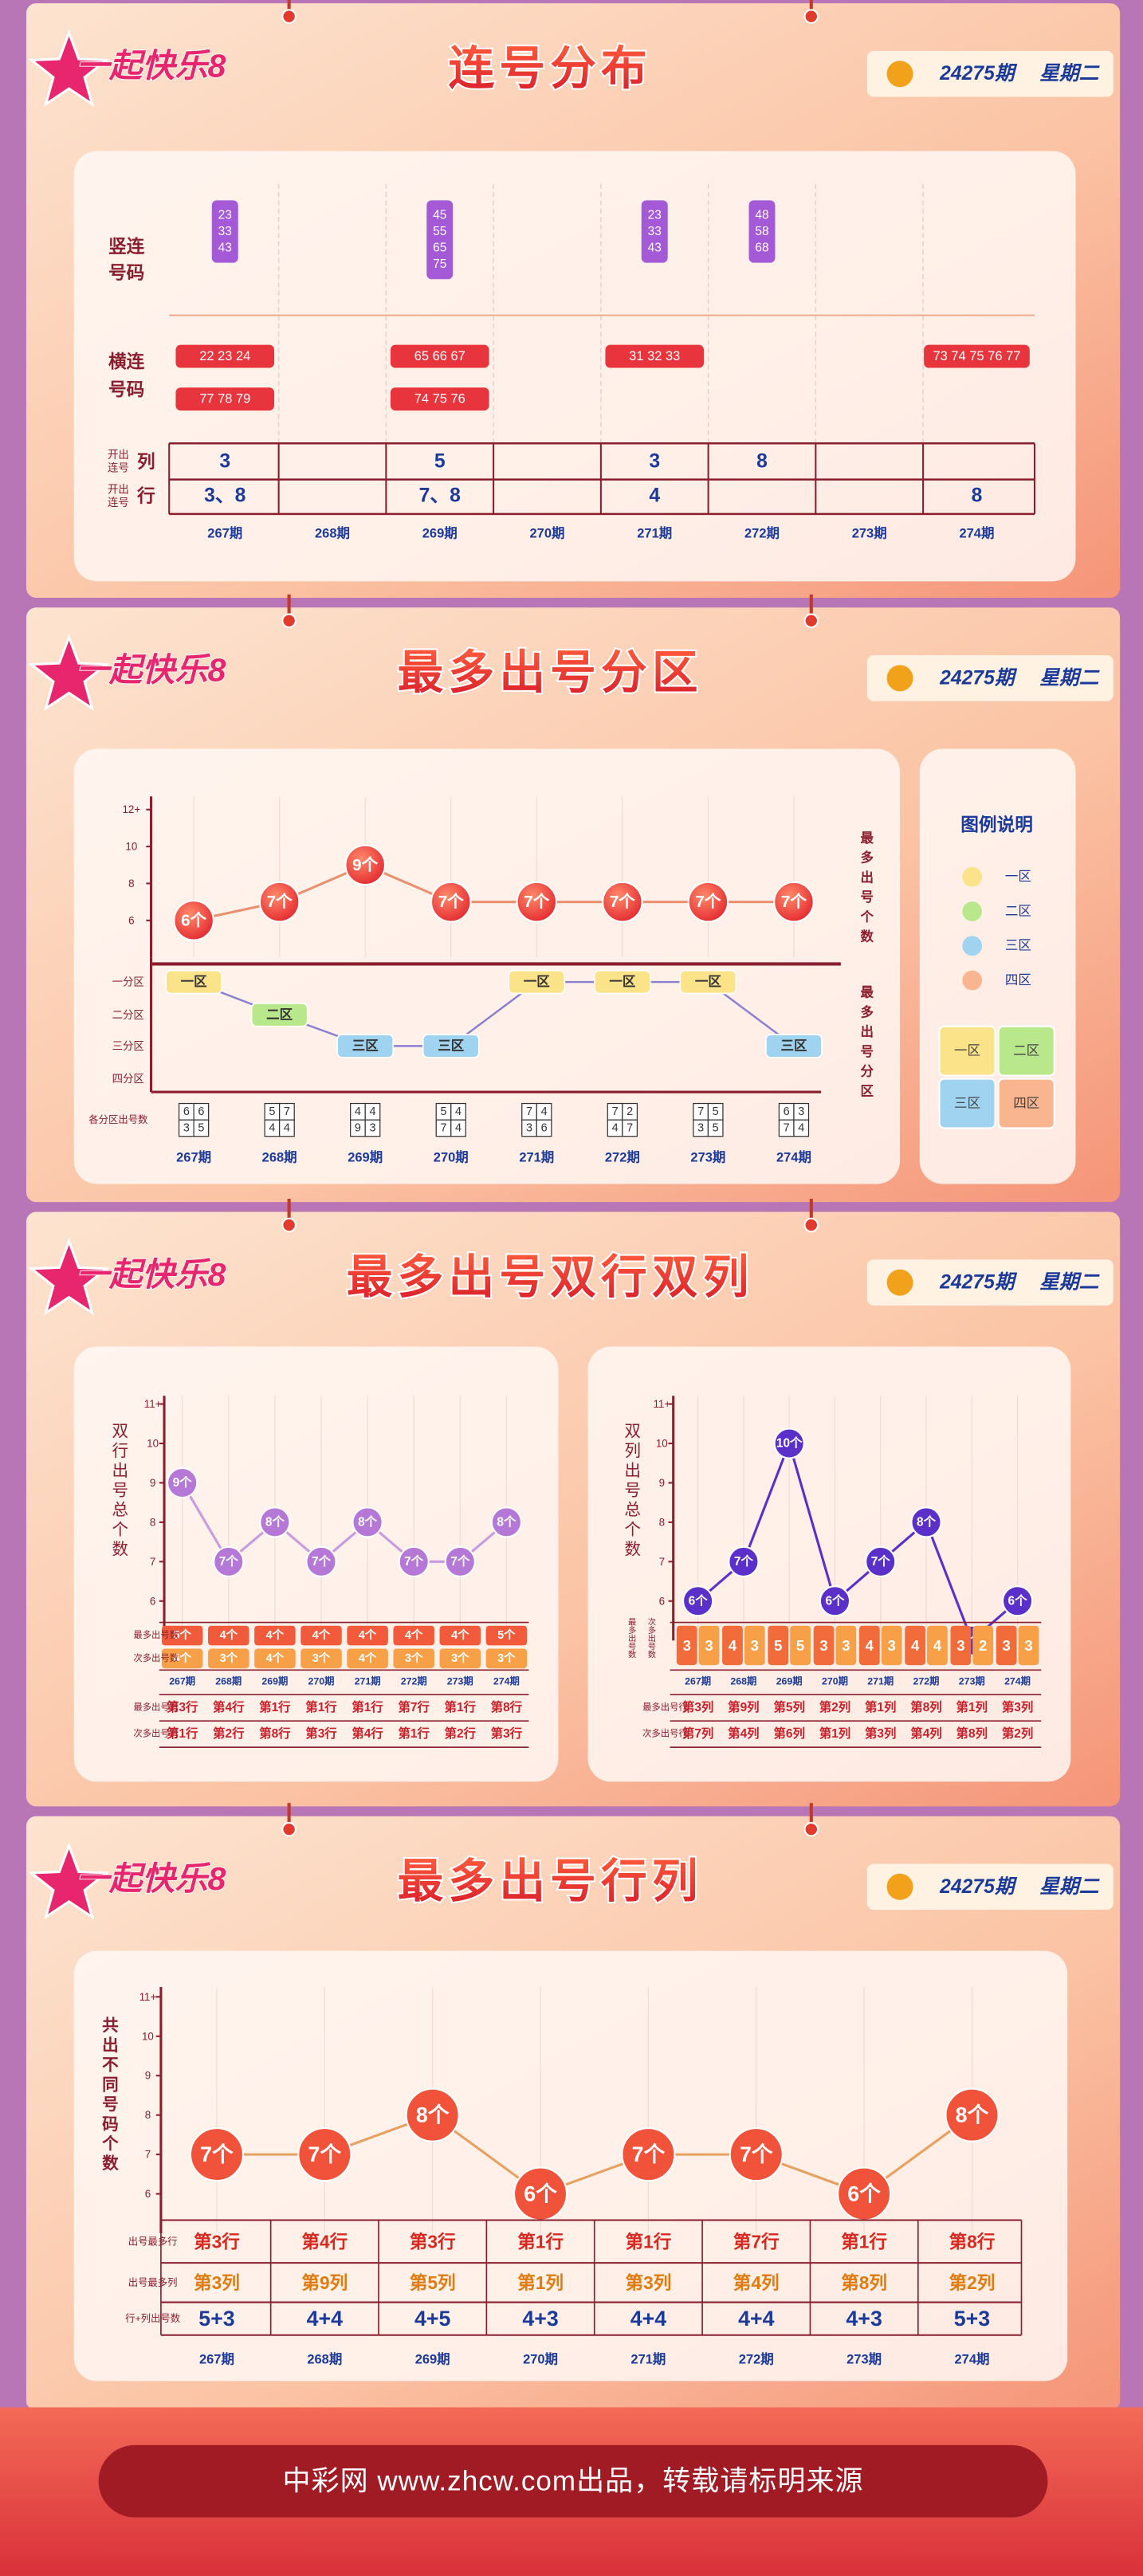 The image size is (1143, 2576). I want to click on horizontal-numbers: 31 32 33, so click(655, 356).